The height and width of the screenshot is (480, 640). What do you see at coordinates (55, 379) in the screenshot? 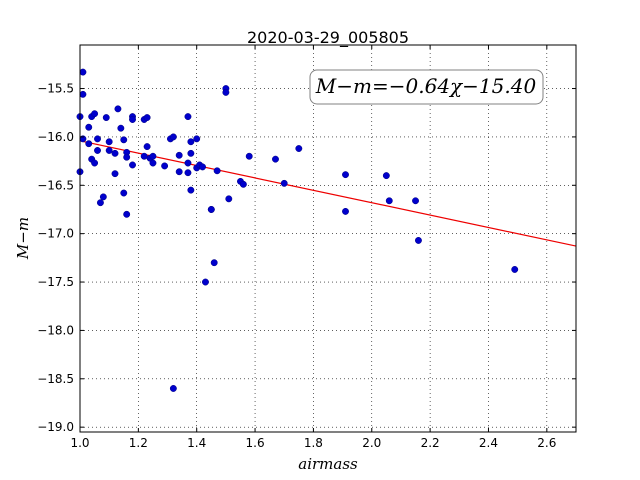
I see `y-tick-label: −18.5` at bounding box center [55, 379].